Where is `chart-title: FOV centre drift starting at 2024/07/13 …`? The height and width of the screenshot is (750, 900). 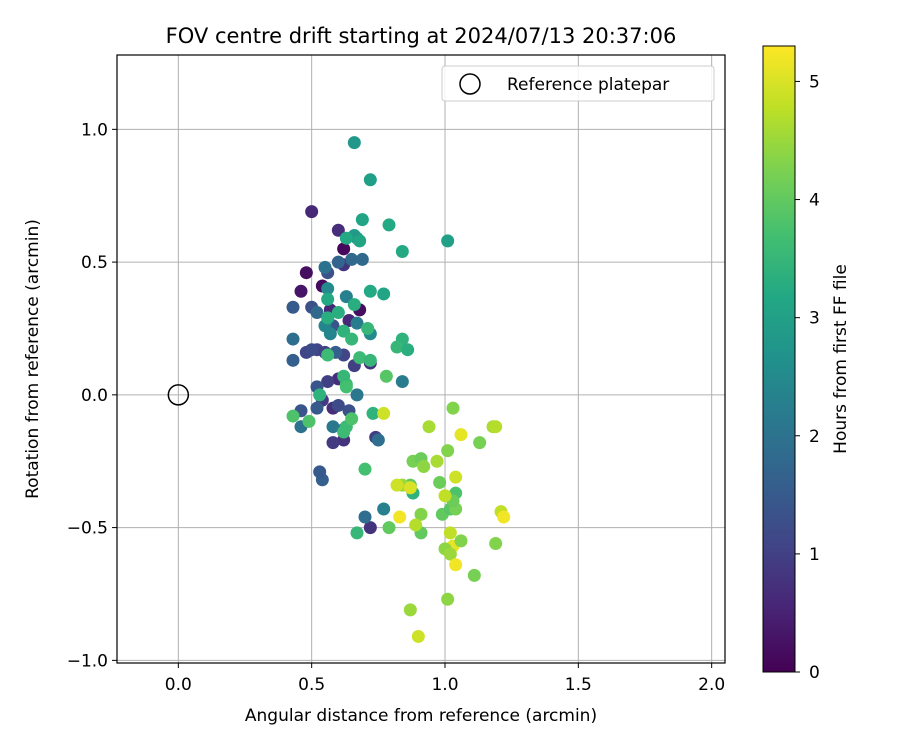 chart-title: FOV centre drift starting at 2024/07/13 … is located at coordinates (421, 36).